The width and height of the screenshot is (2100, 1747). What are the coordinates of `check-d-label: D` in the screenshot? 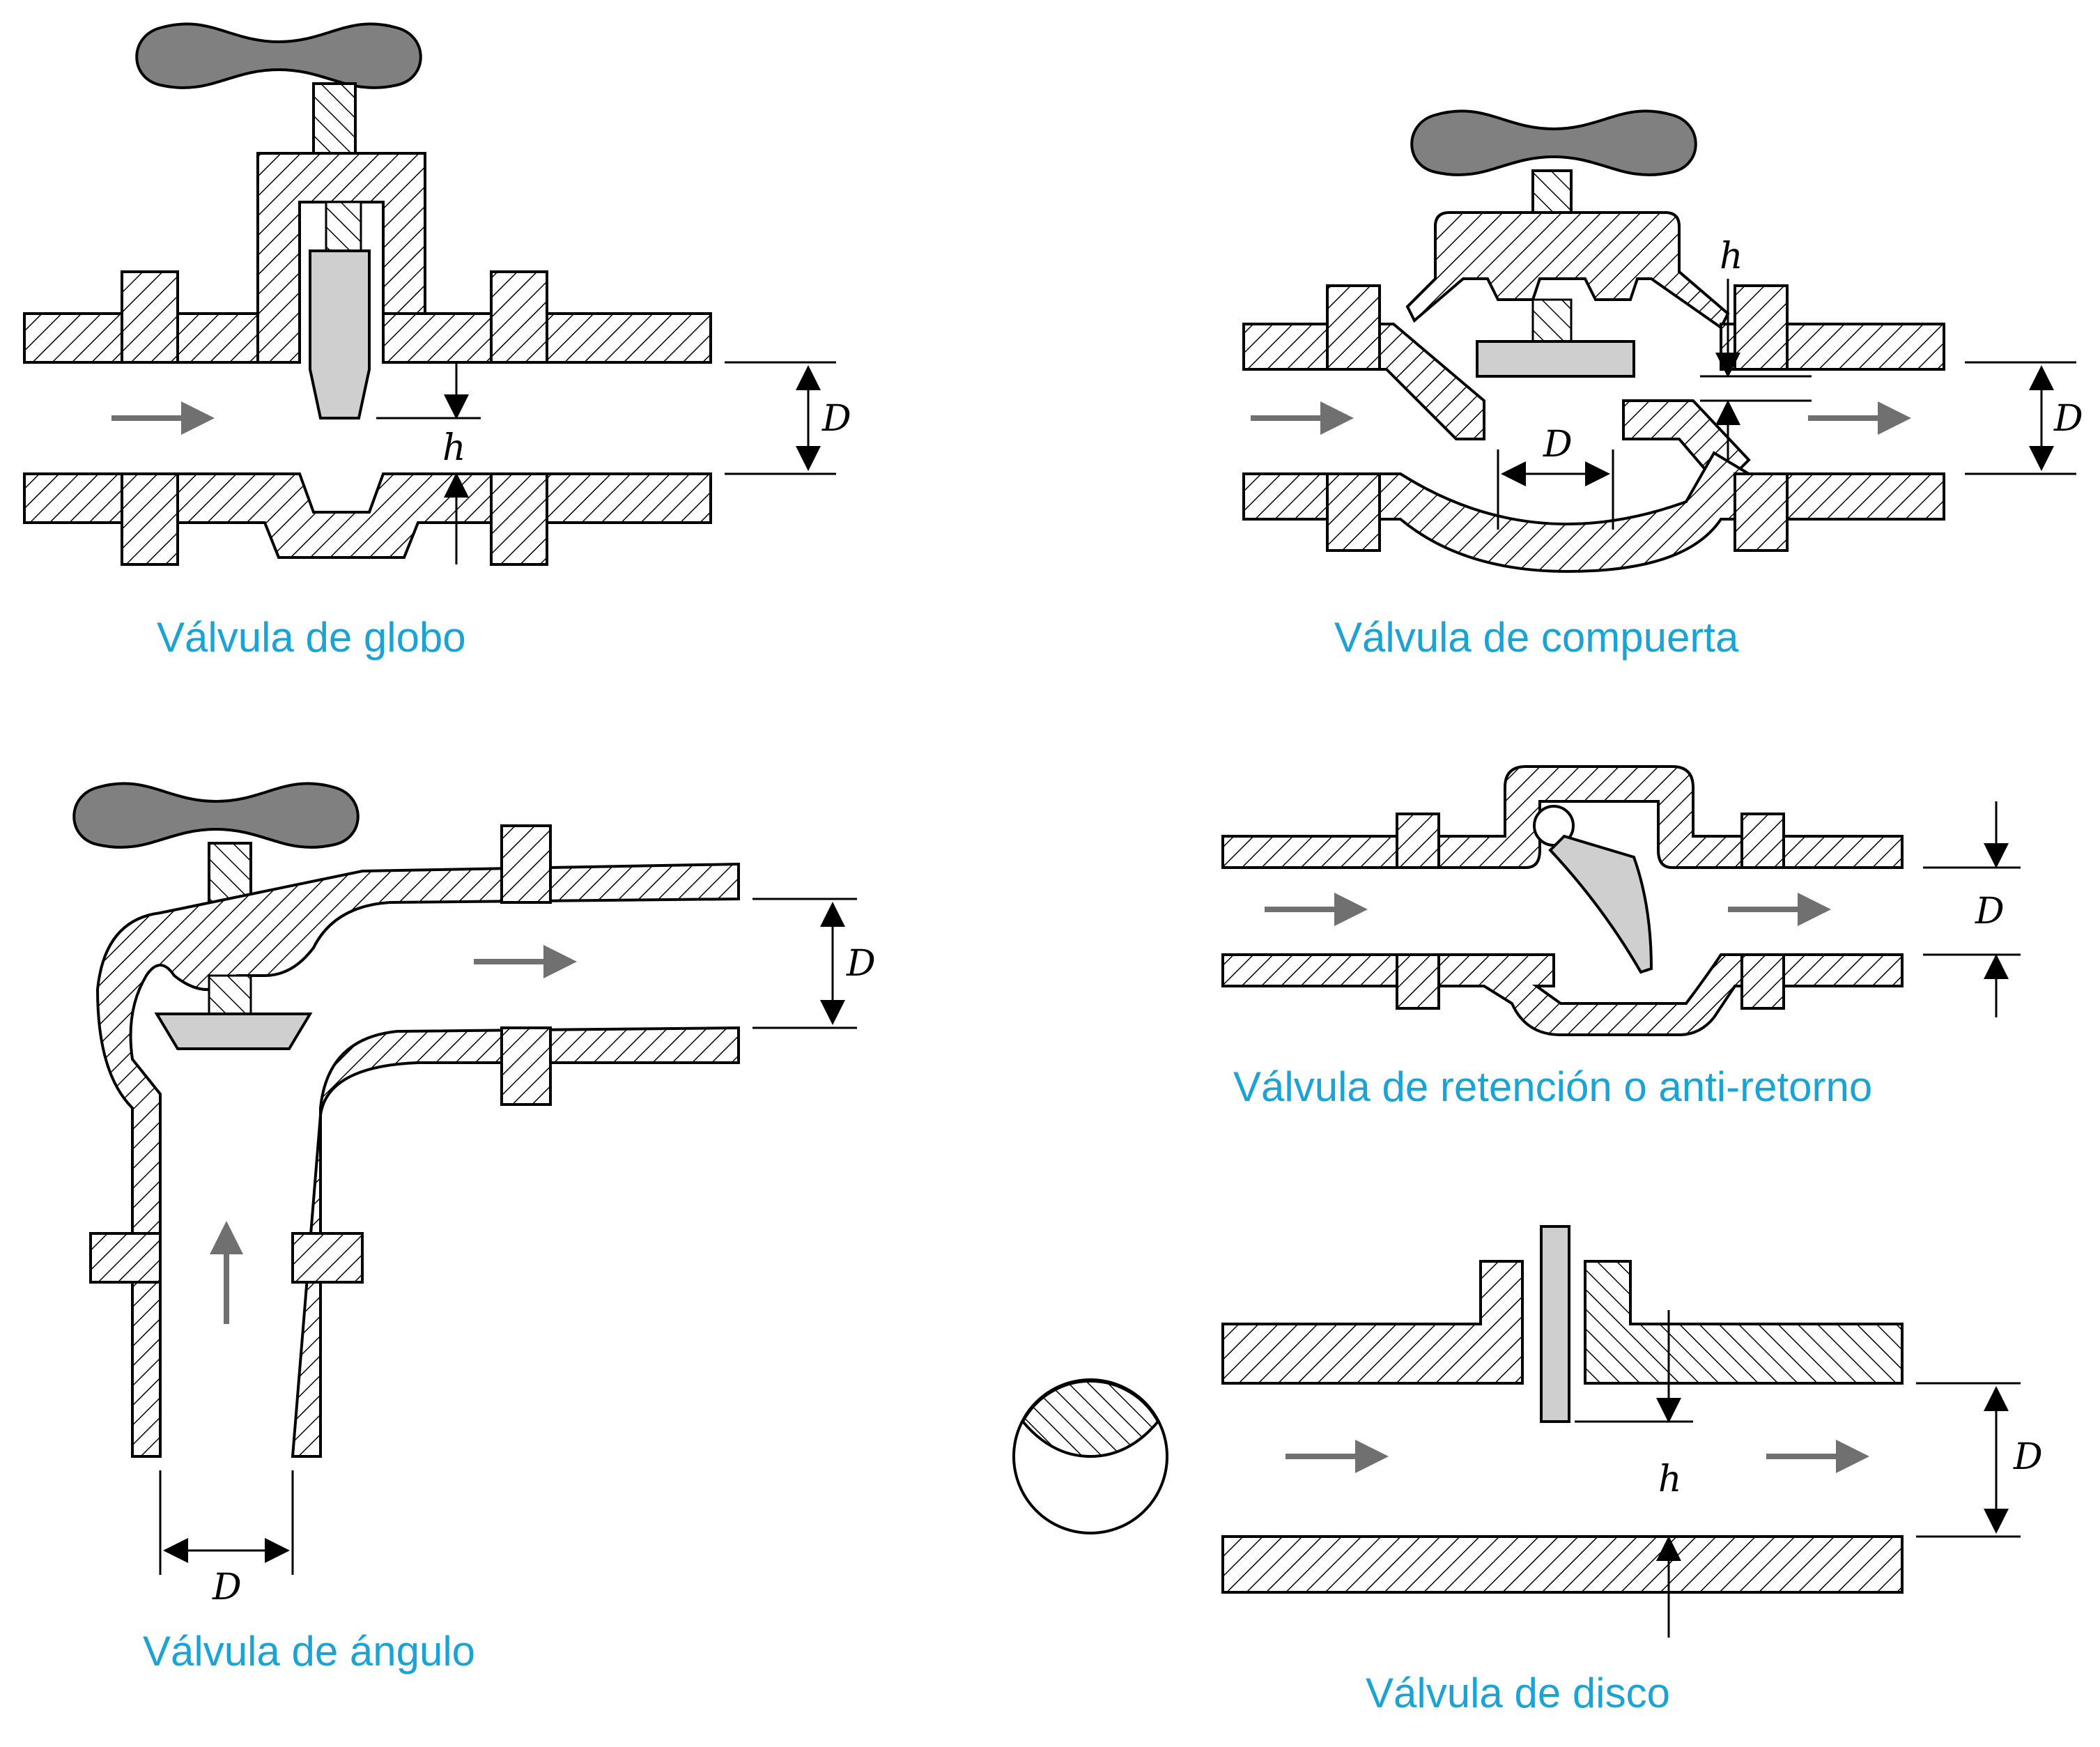 It's located at (1990, 911).